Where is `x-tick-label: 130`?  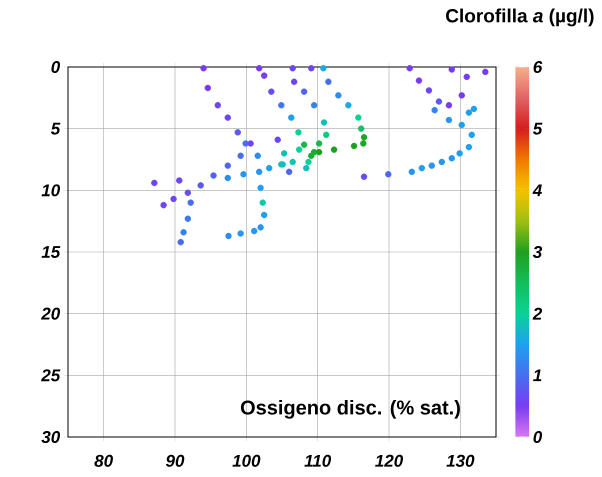 x-tick-label: 130 is located at coordinates (460, 460).